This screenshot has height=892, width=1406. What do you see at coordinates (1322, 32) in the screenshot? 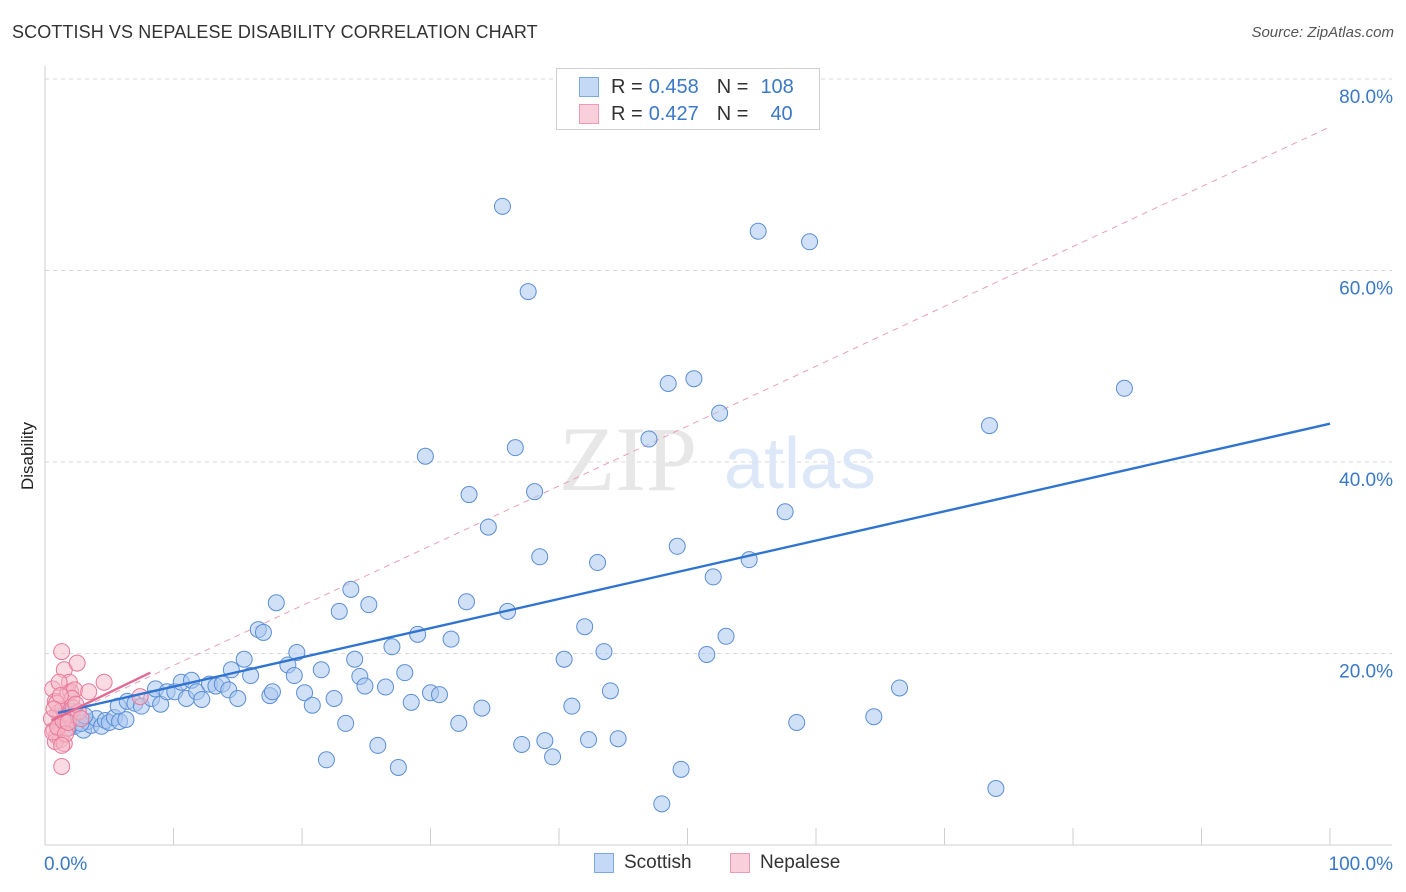
I see `source-credit: Source: ZipAtlas.com` at bounding box center [1322, 32].